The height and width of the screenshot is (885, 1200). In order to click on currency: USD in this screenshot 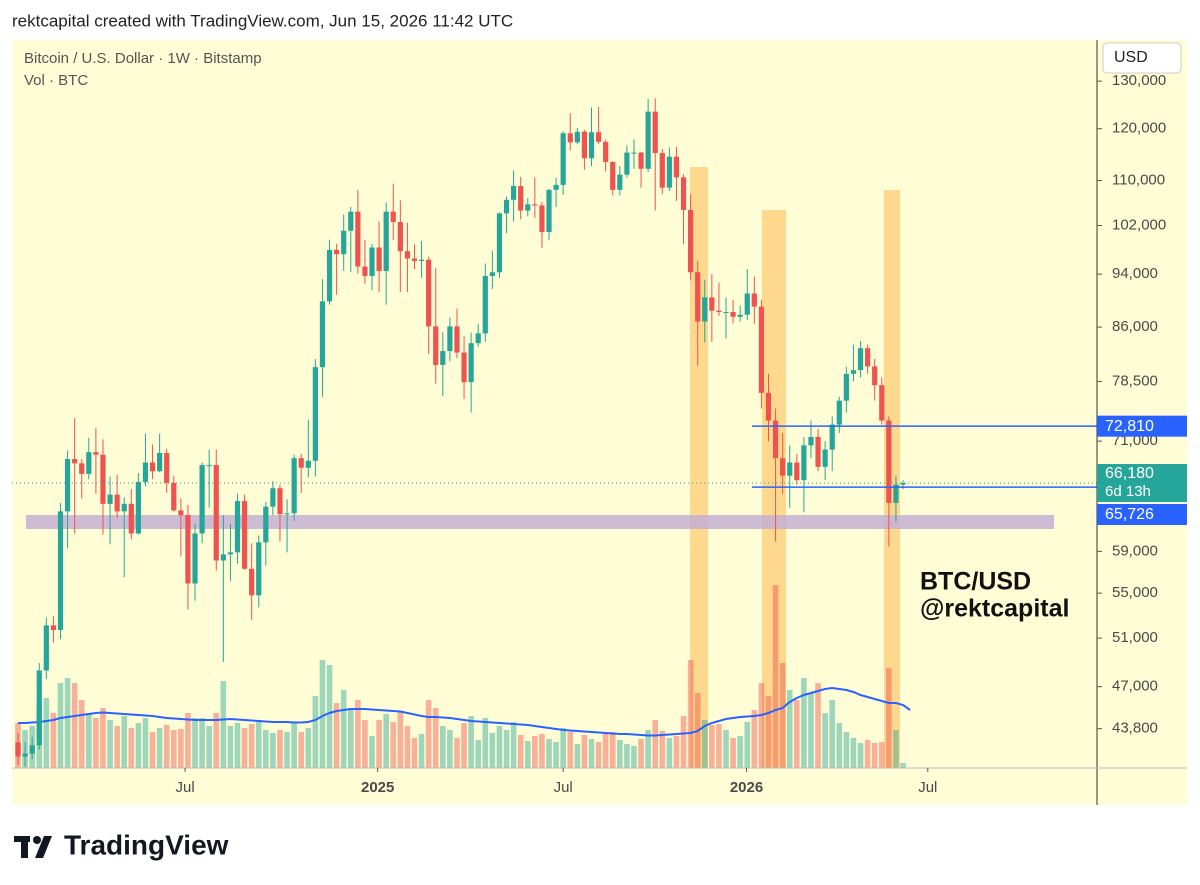, I will do `click(1131, 57)`.